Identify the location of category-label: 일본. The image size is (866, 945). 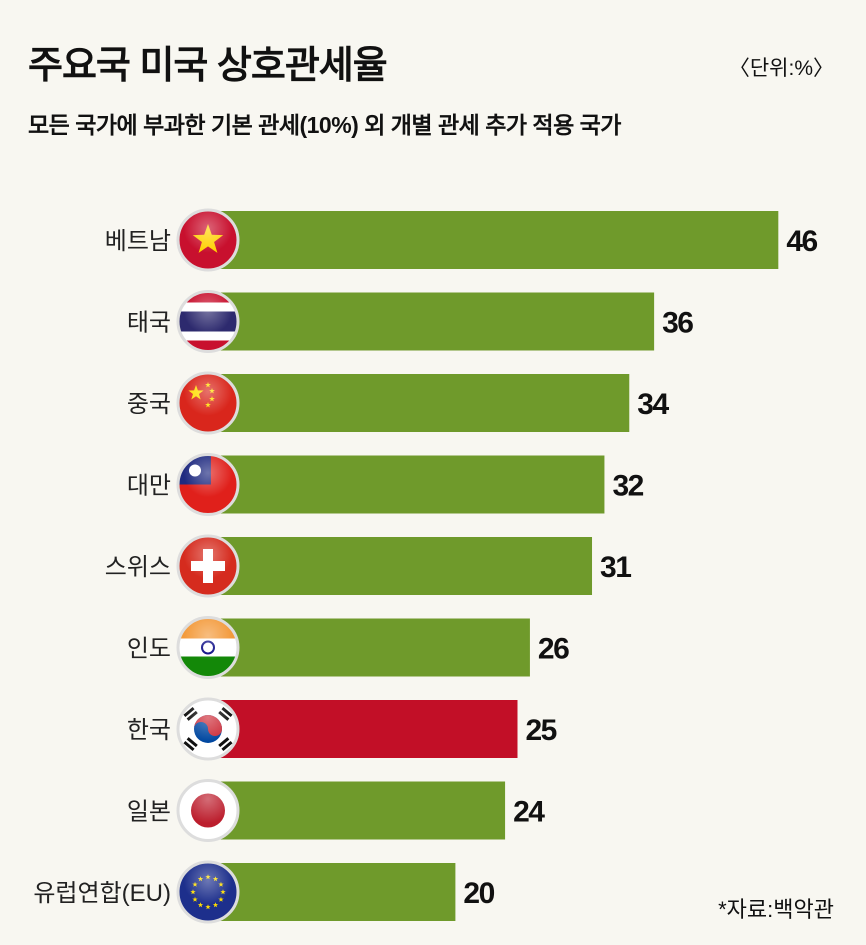
(149, 812).